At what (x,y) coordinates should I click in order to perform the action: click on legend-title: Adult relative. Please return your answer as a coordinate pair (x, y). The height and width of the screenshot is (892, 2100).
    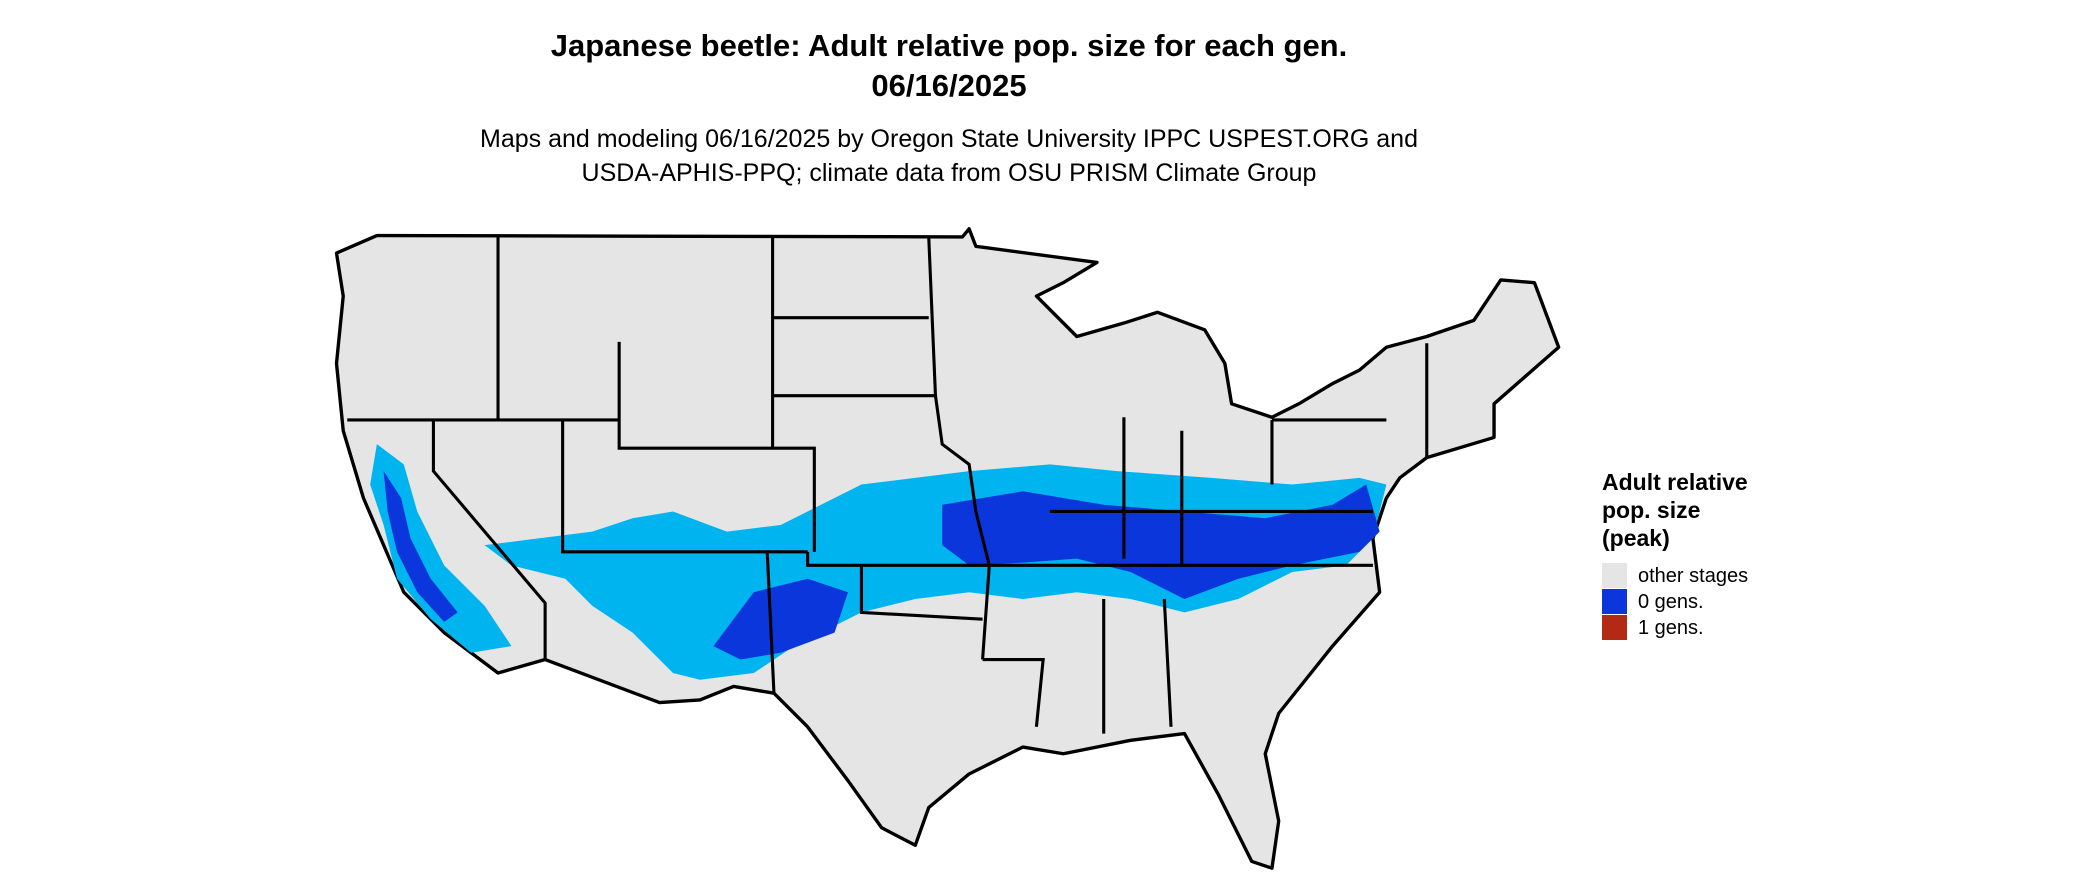
    Looking at the image, I should click on (1675, 482).